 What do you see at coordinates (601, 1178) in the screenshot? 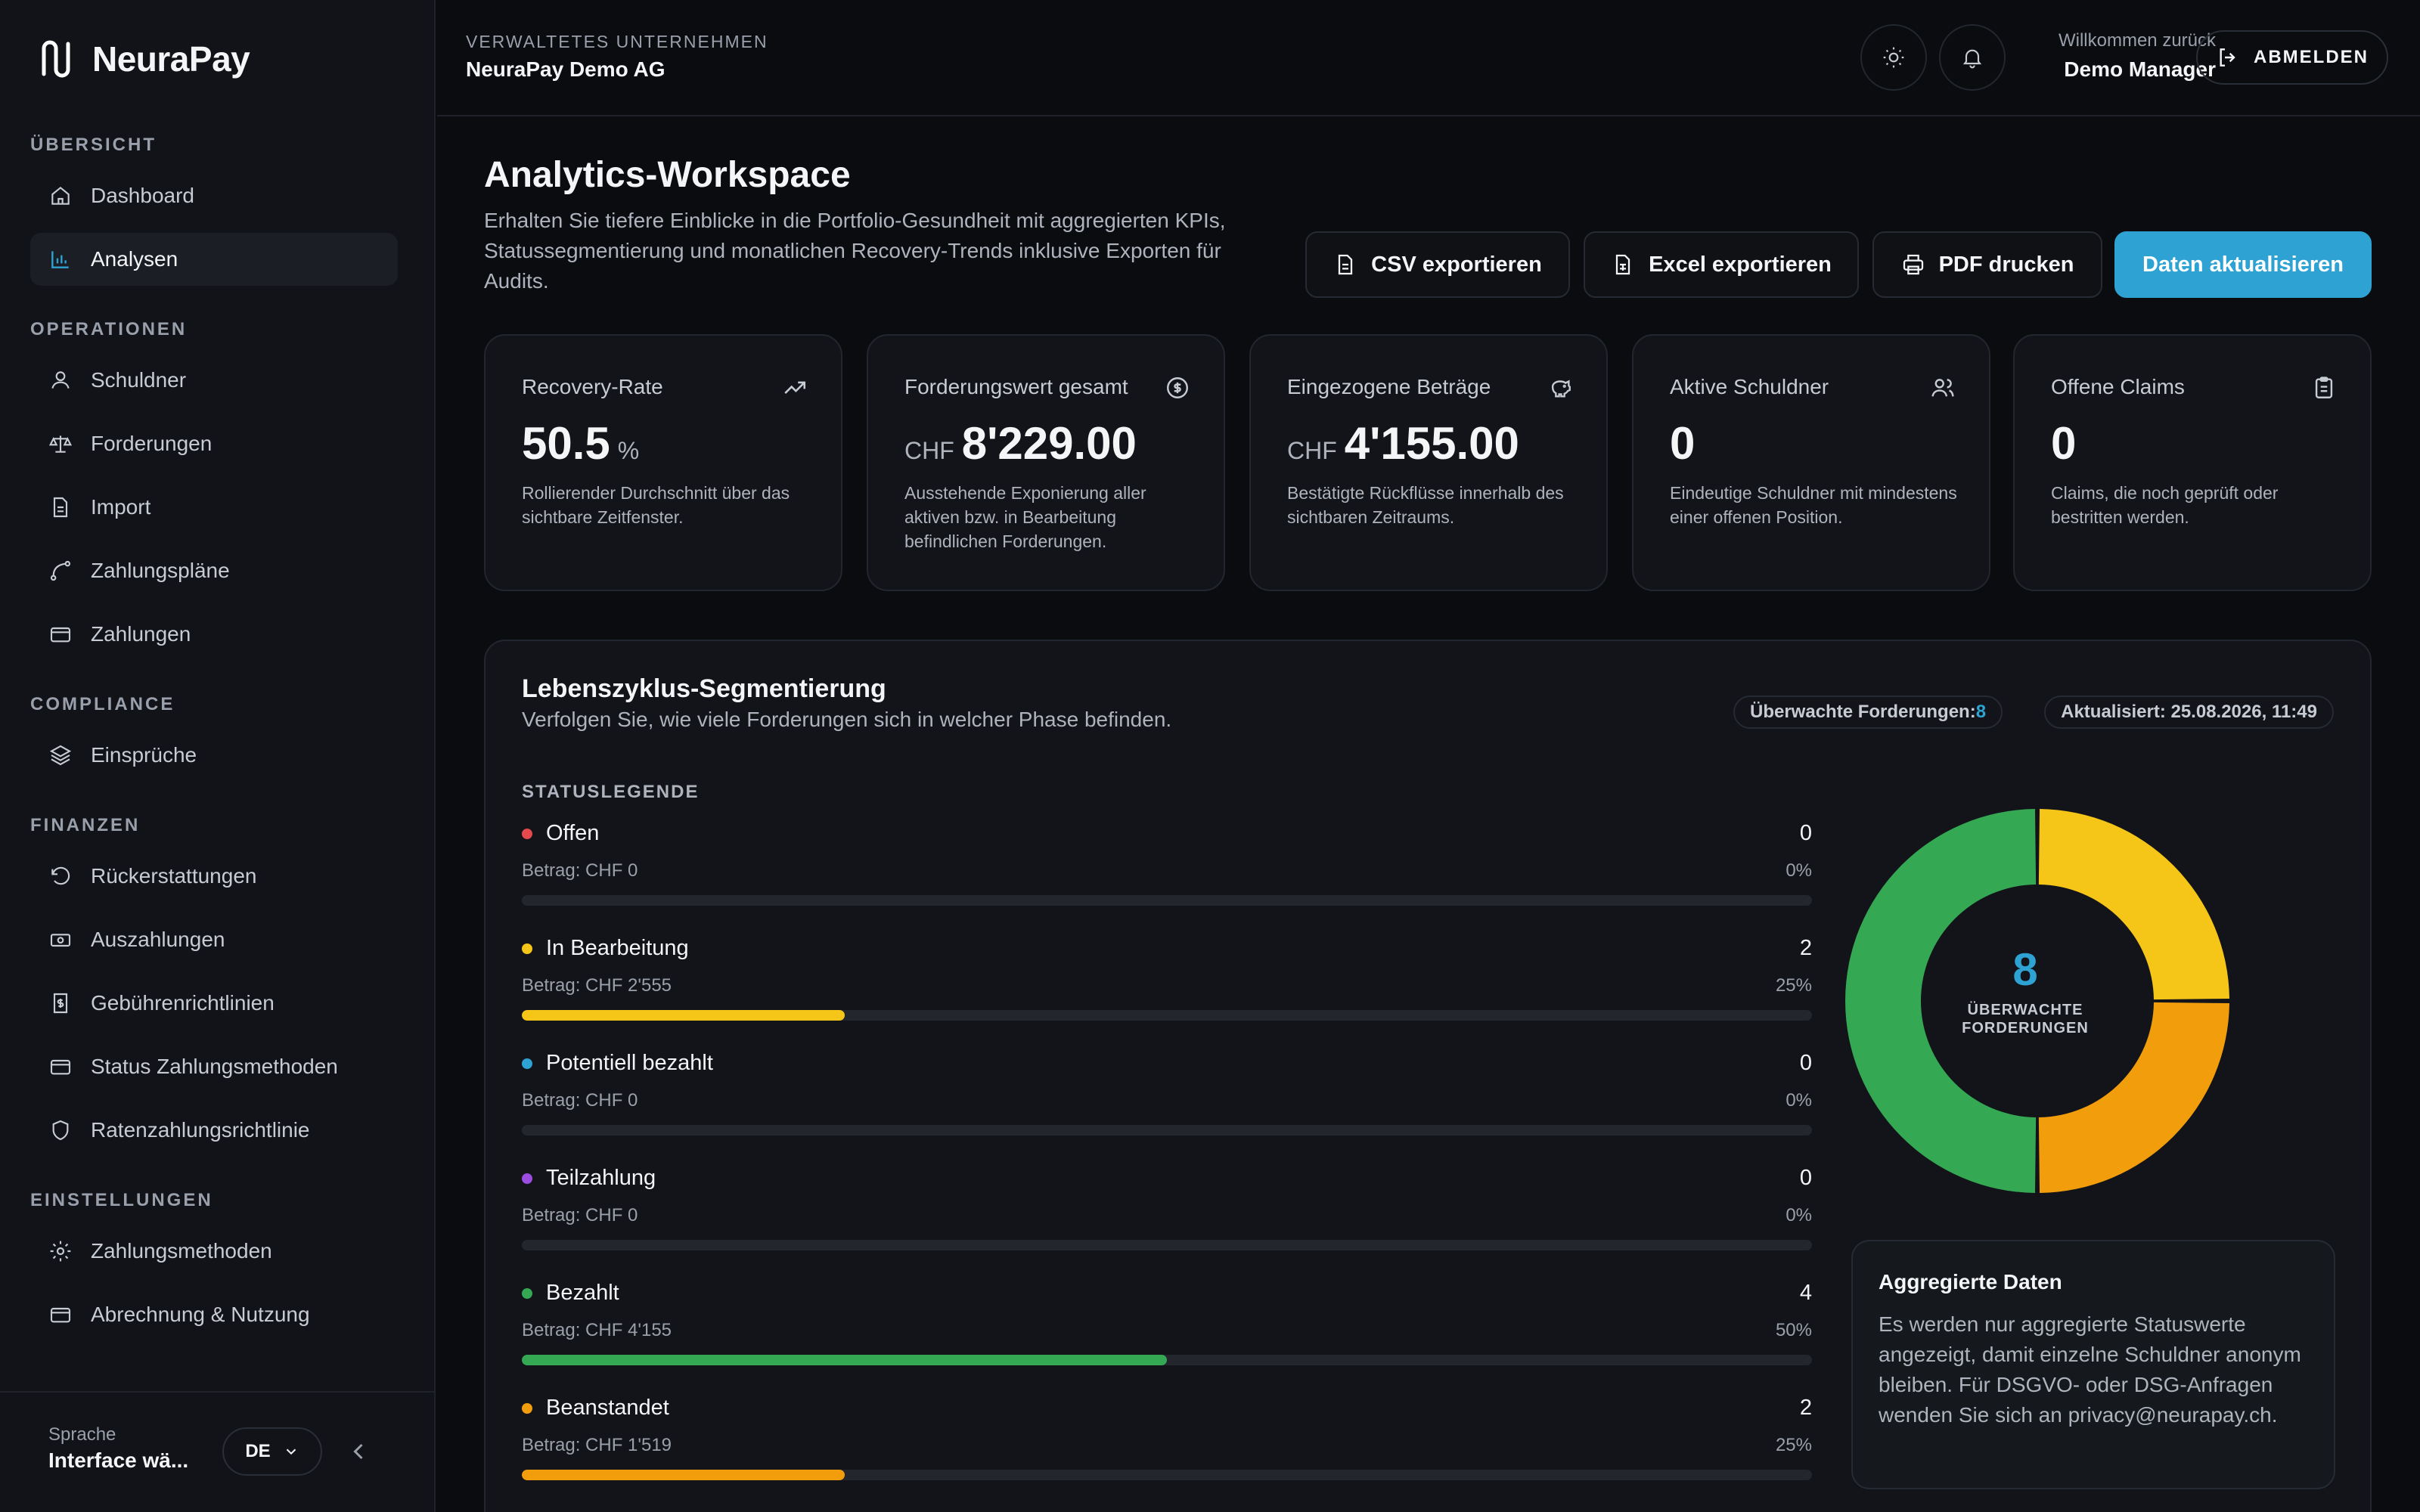
I see `status-label: Teilzahlung` at bounding box center [601, 1178].